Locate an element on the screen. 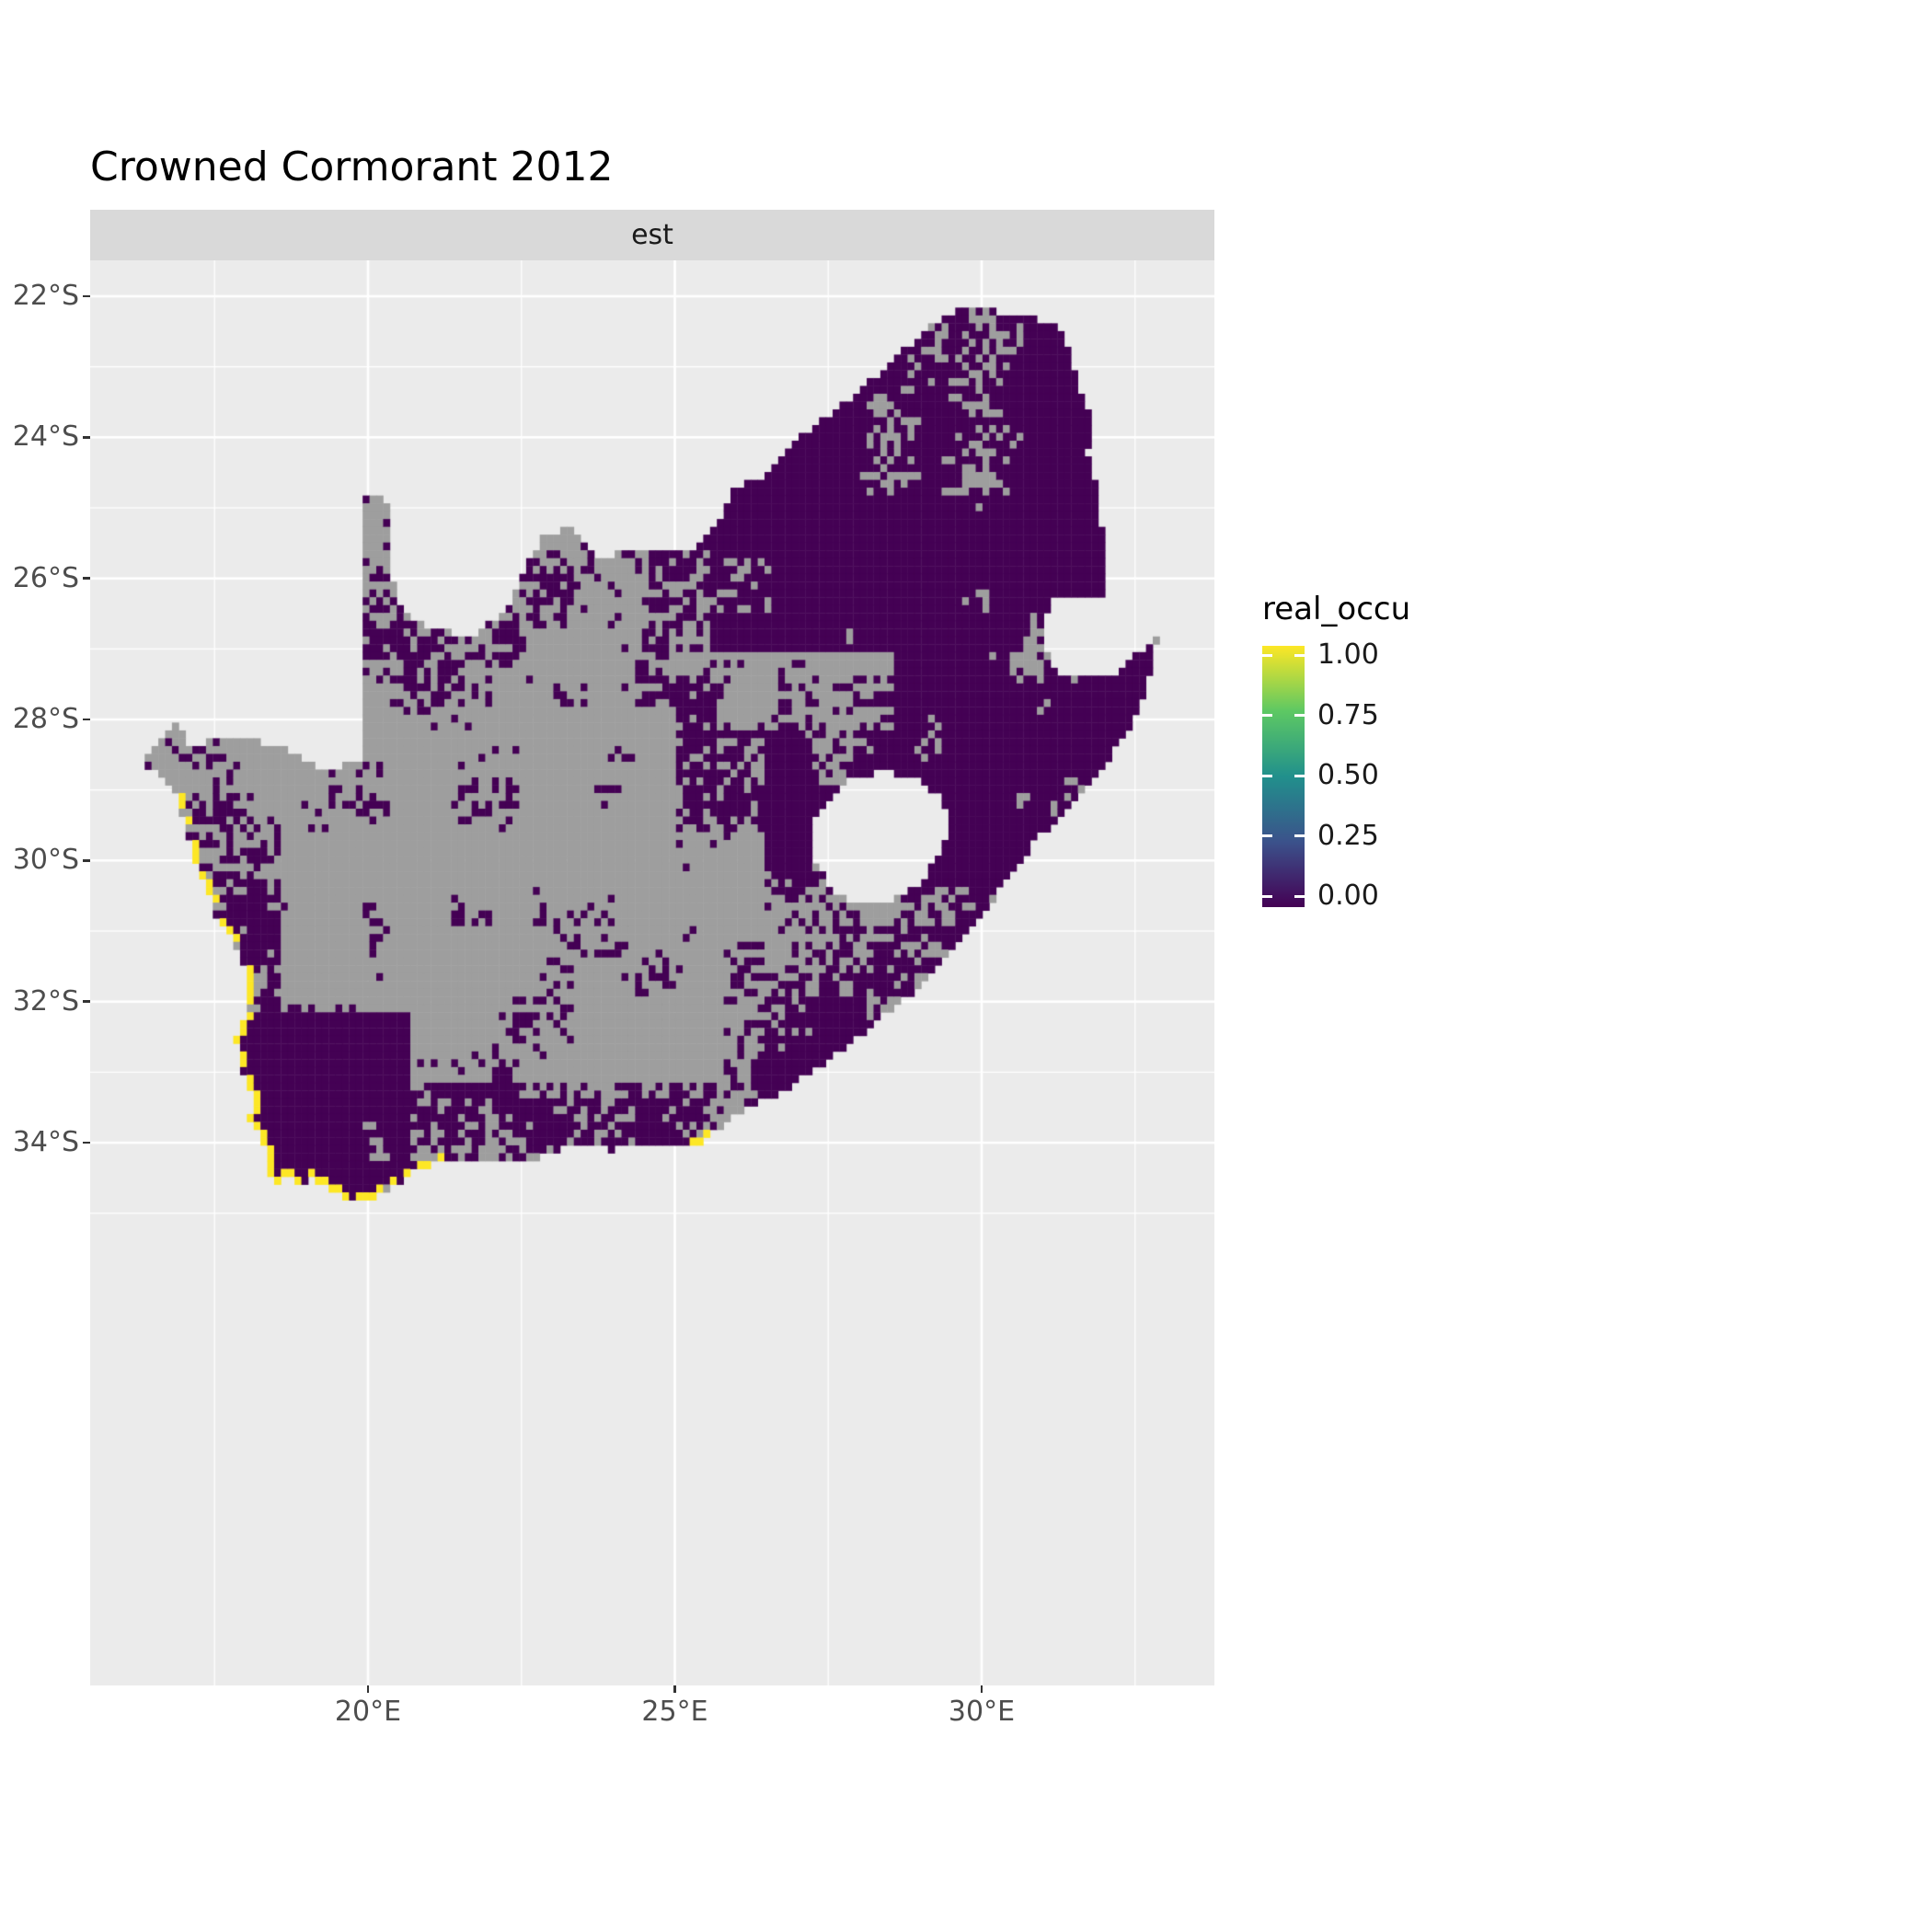 This screenshot has width=1932, height=1932. y-tick-label: 28°S is located at coordinates (45, 719).